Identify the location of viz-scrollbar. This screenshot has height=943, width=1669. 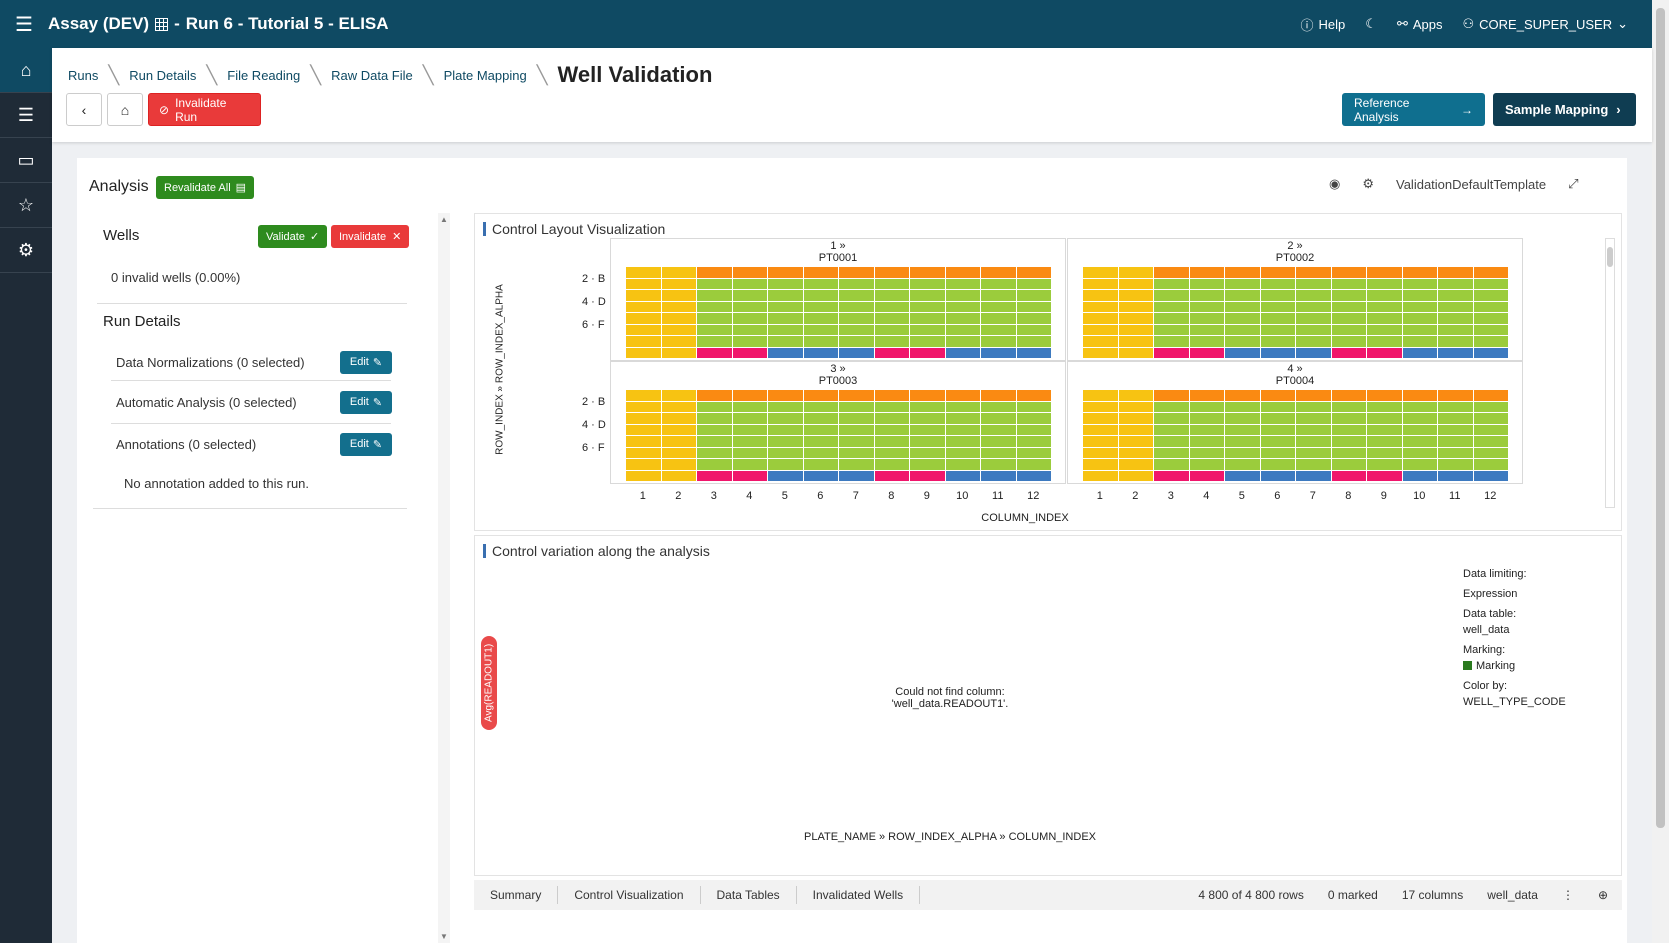
(1610, 373).